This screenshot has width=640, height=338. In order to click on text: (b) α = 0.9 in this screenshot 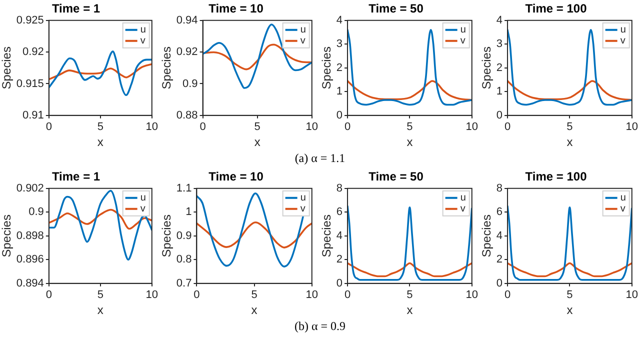, I will do `click(320, 326)`.